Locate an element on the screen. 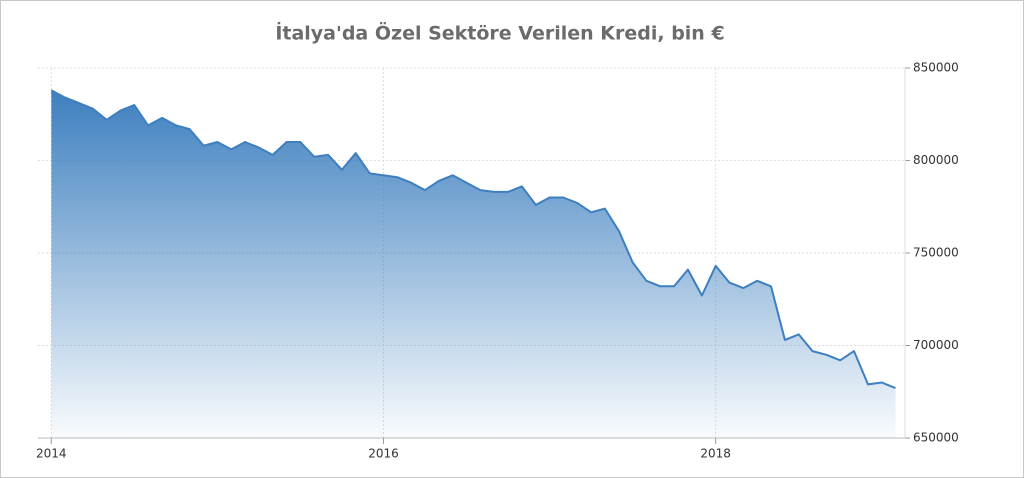 The image size is (1024, 478). y-tick-label: 800000 is located at coordinates (936, 160).